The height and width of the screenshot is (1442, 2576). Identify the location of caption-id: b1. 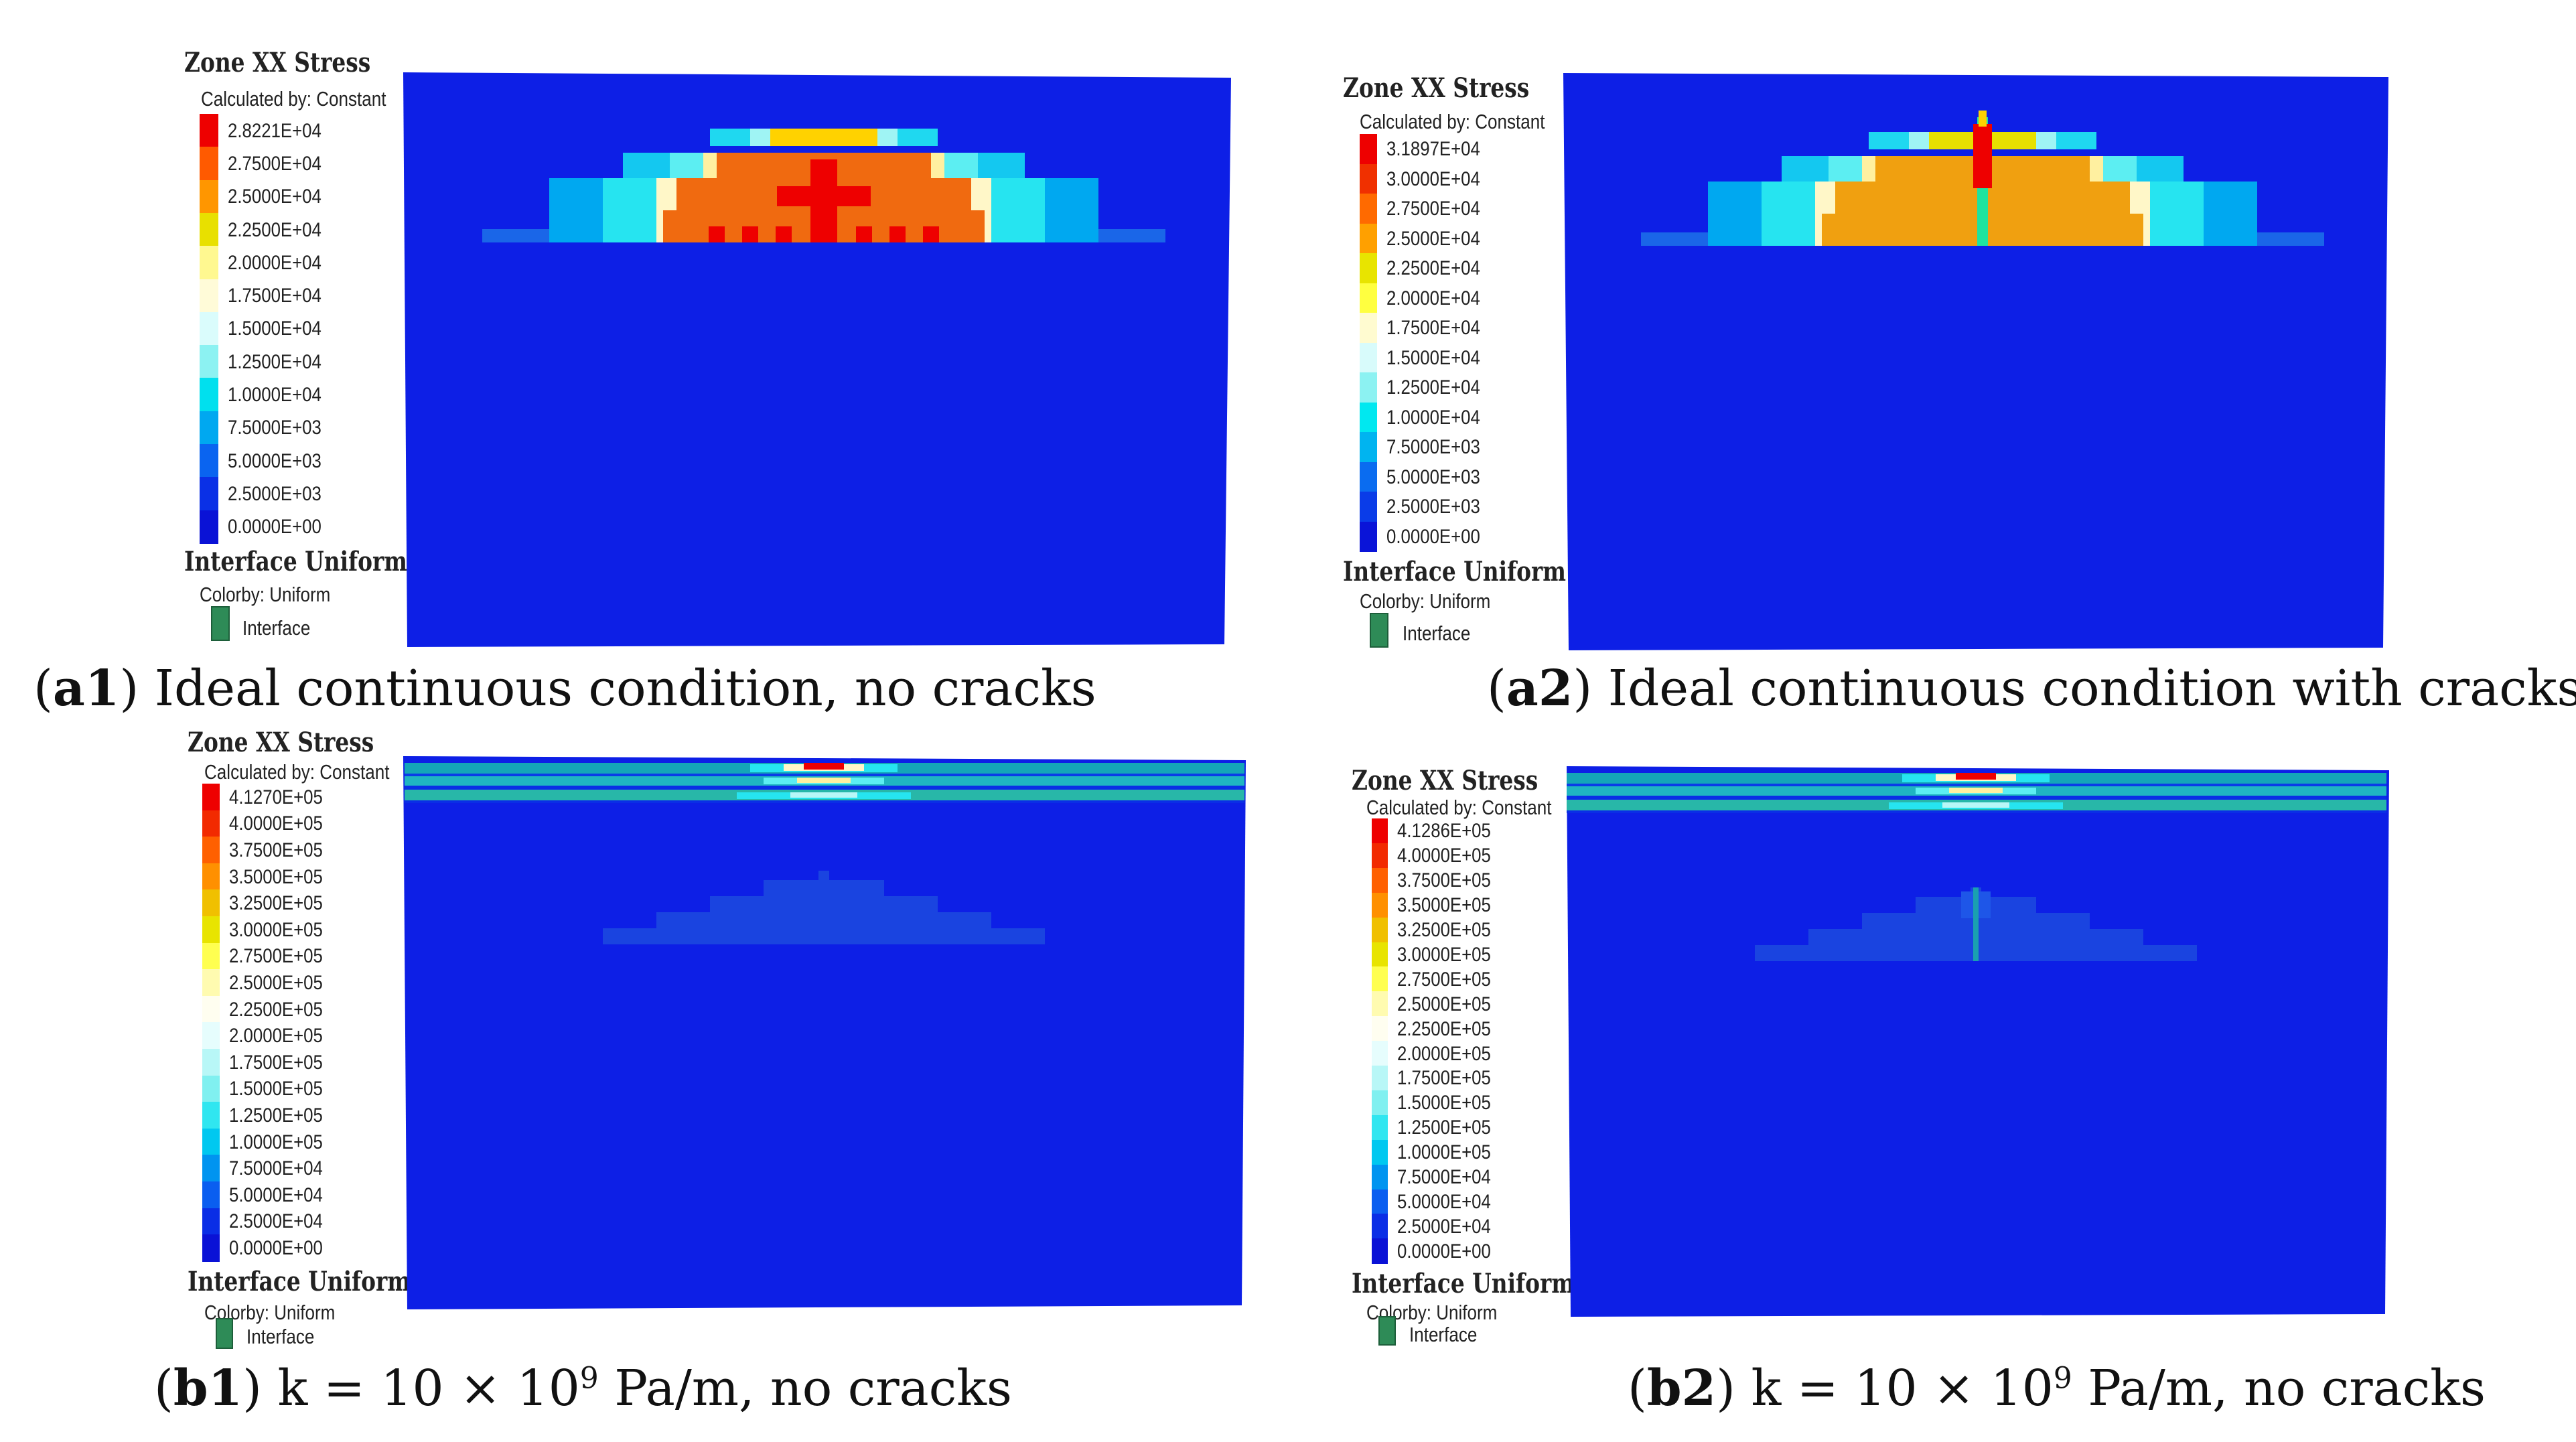
(208, 1388).